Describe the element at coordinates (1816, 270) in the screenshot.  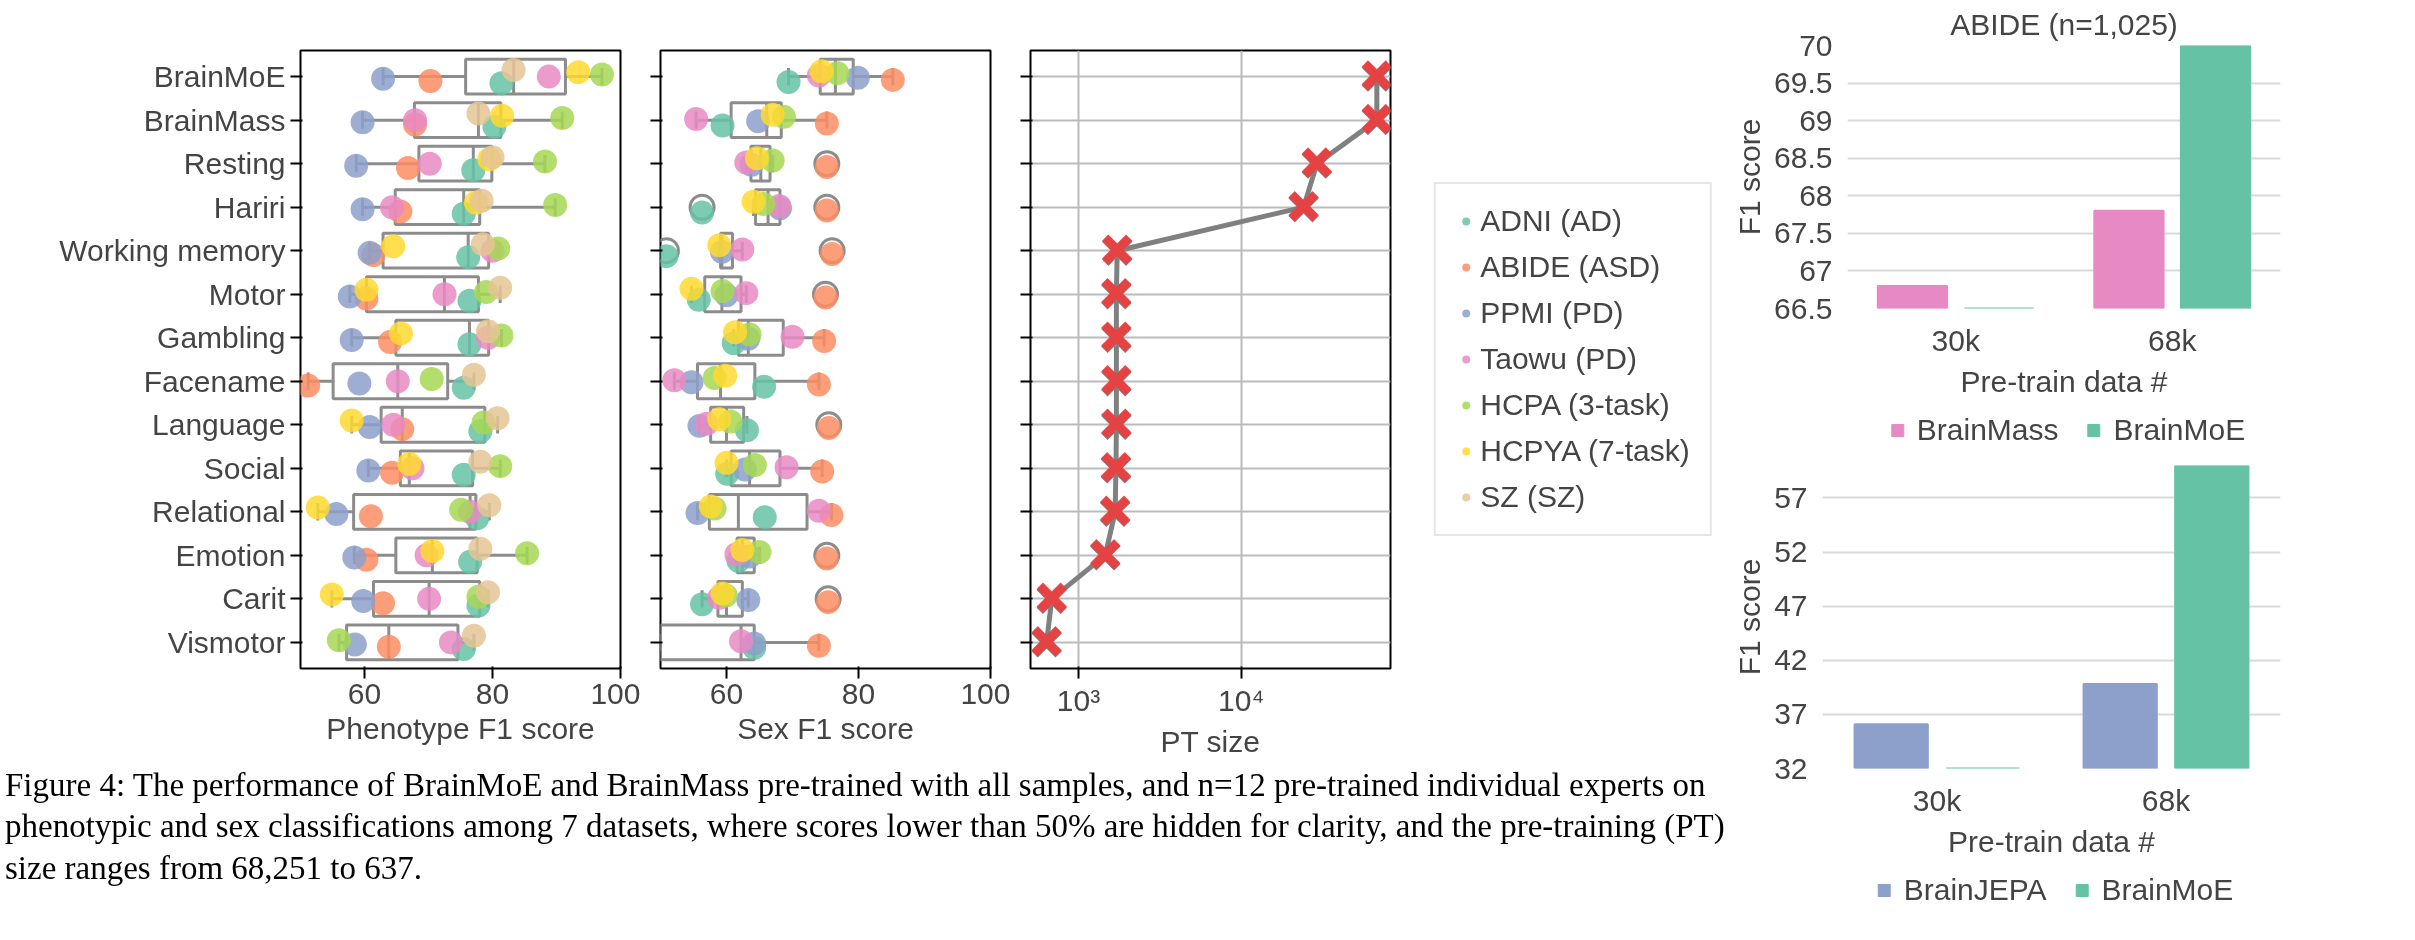
I see `y-tick-label: 67` at that location.